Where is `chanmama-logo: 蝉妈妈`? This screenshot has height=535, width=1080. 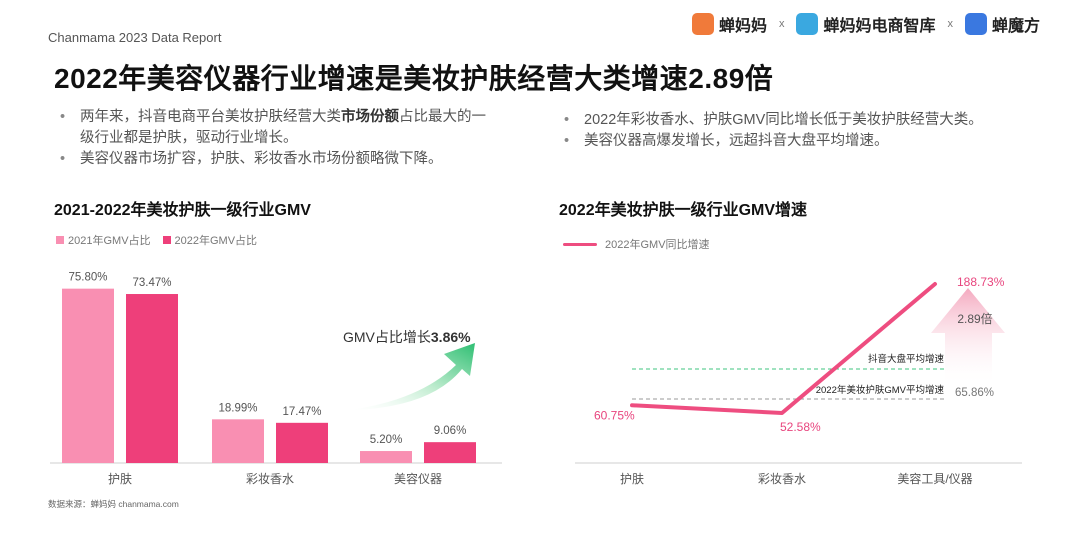 chanmama-logo: 蝉妈妈 is located at coordinates (729, 24).